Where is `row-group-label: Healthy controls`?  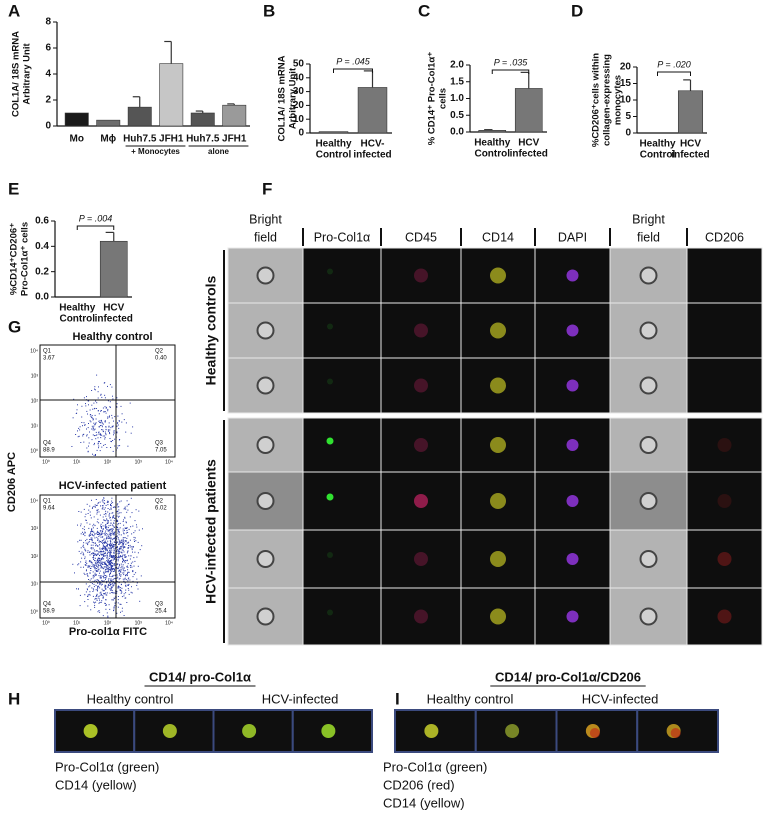
row-group-label: Healthy controls is located at coordinates (211, 330).